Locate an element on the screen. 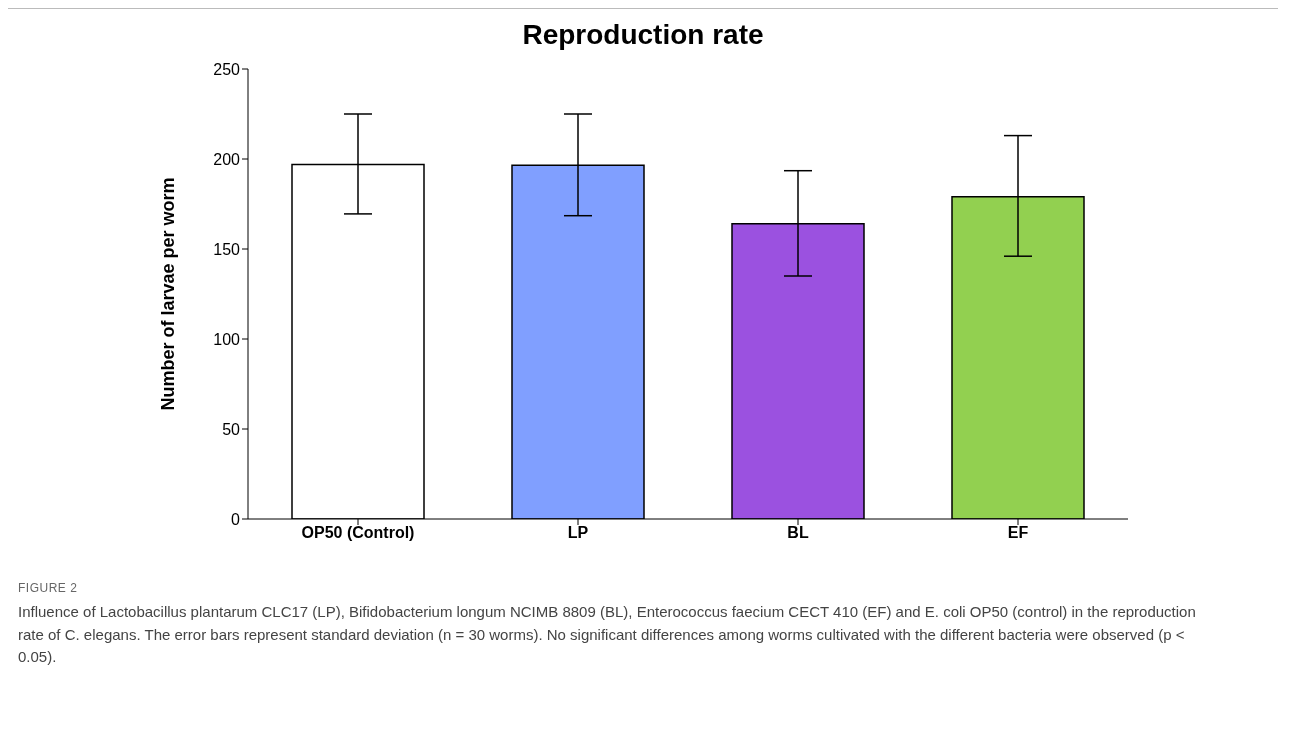  caption: FIGURE 2 is located at coordinates (48, 588).